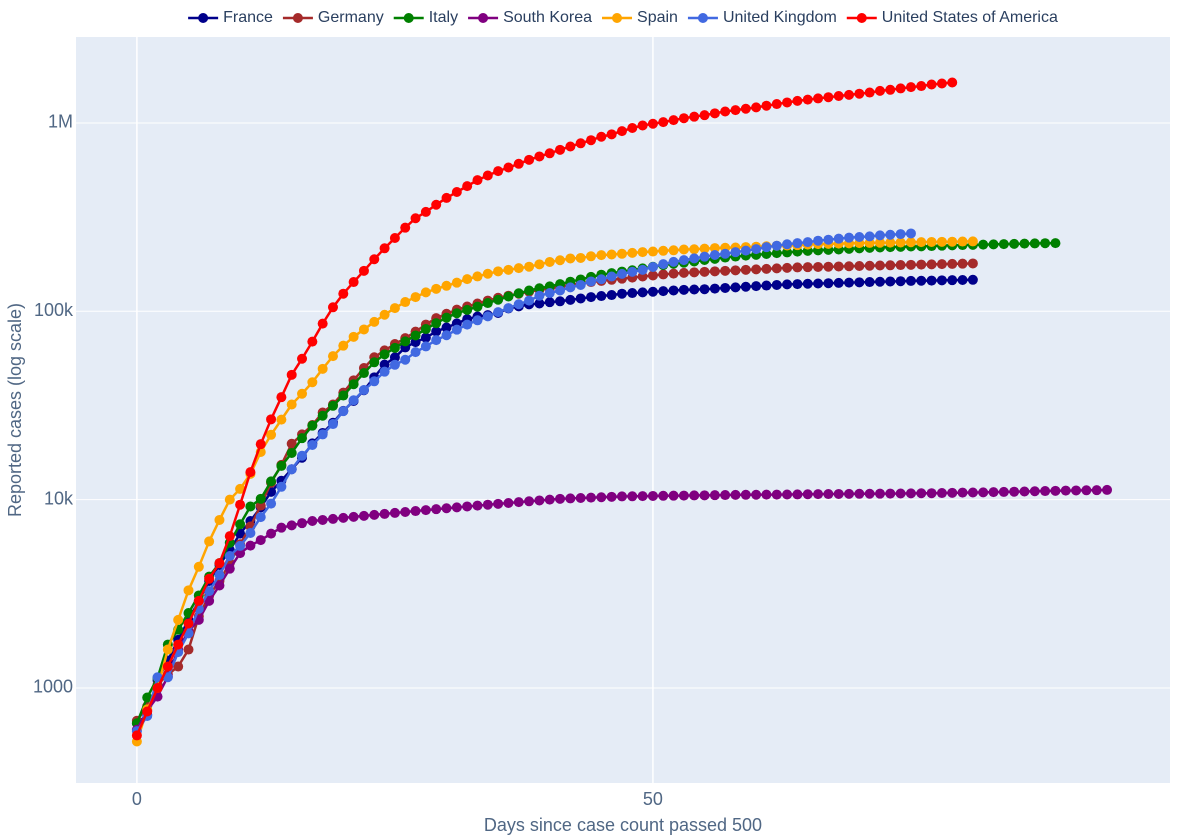  I want to click on legend-label: United Kingdom, so click(780, 17).